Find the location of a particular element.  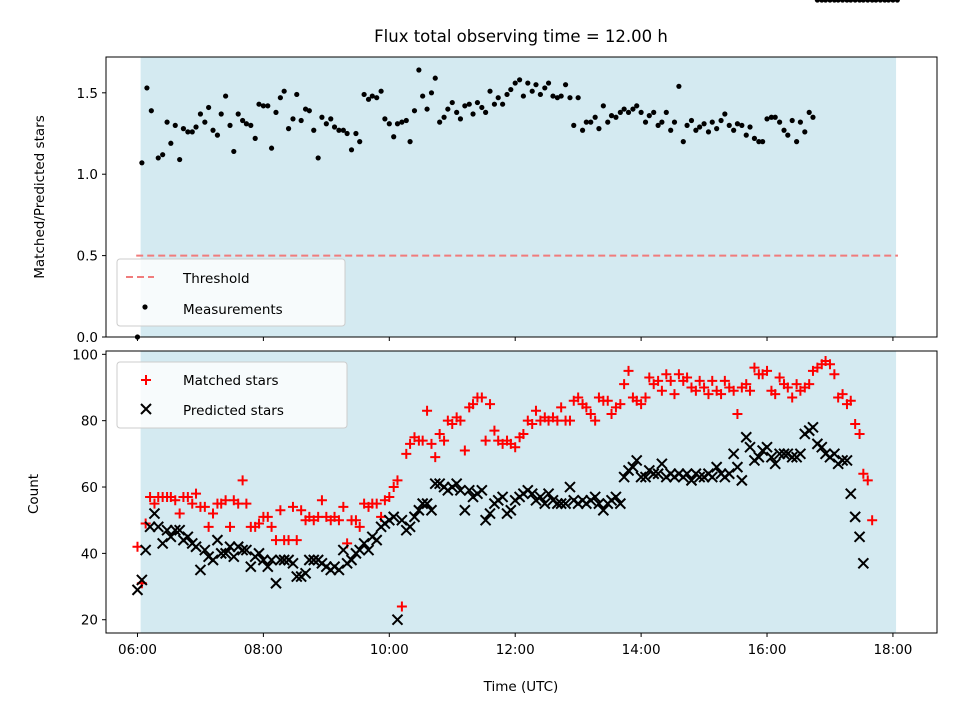

legend-predicted-label: Predicted stars is located at coordinates (233, 411).